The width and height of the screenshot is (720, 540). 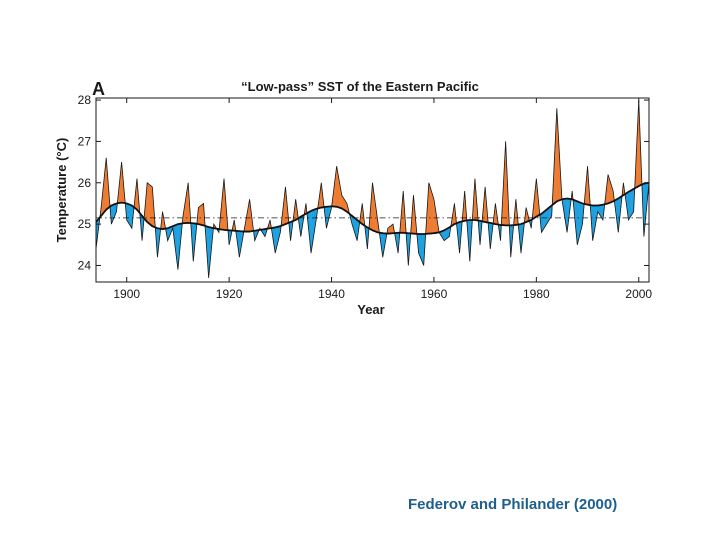 I want to click on panel-label: A, so click(x=98, y=89).